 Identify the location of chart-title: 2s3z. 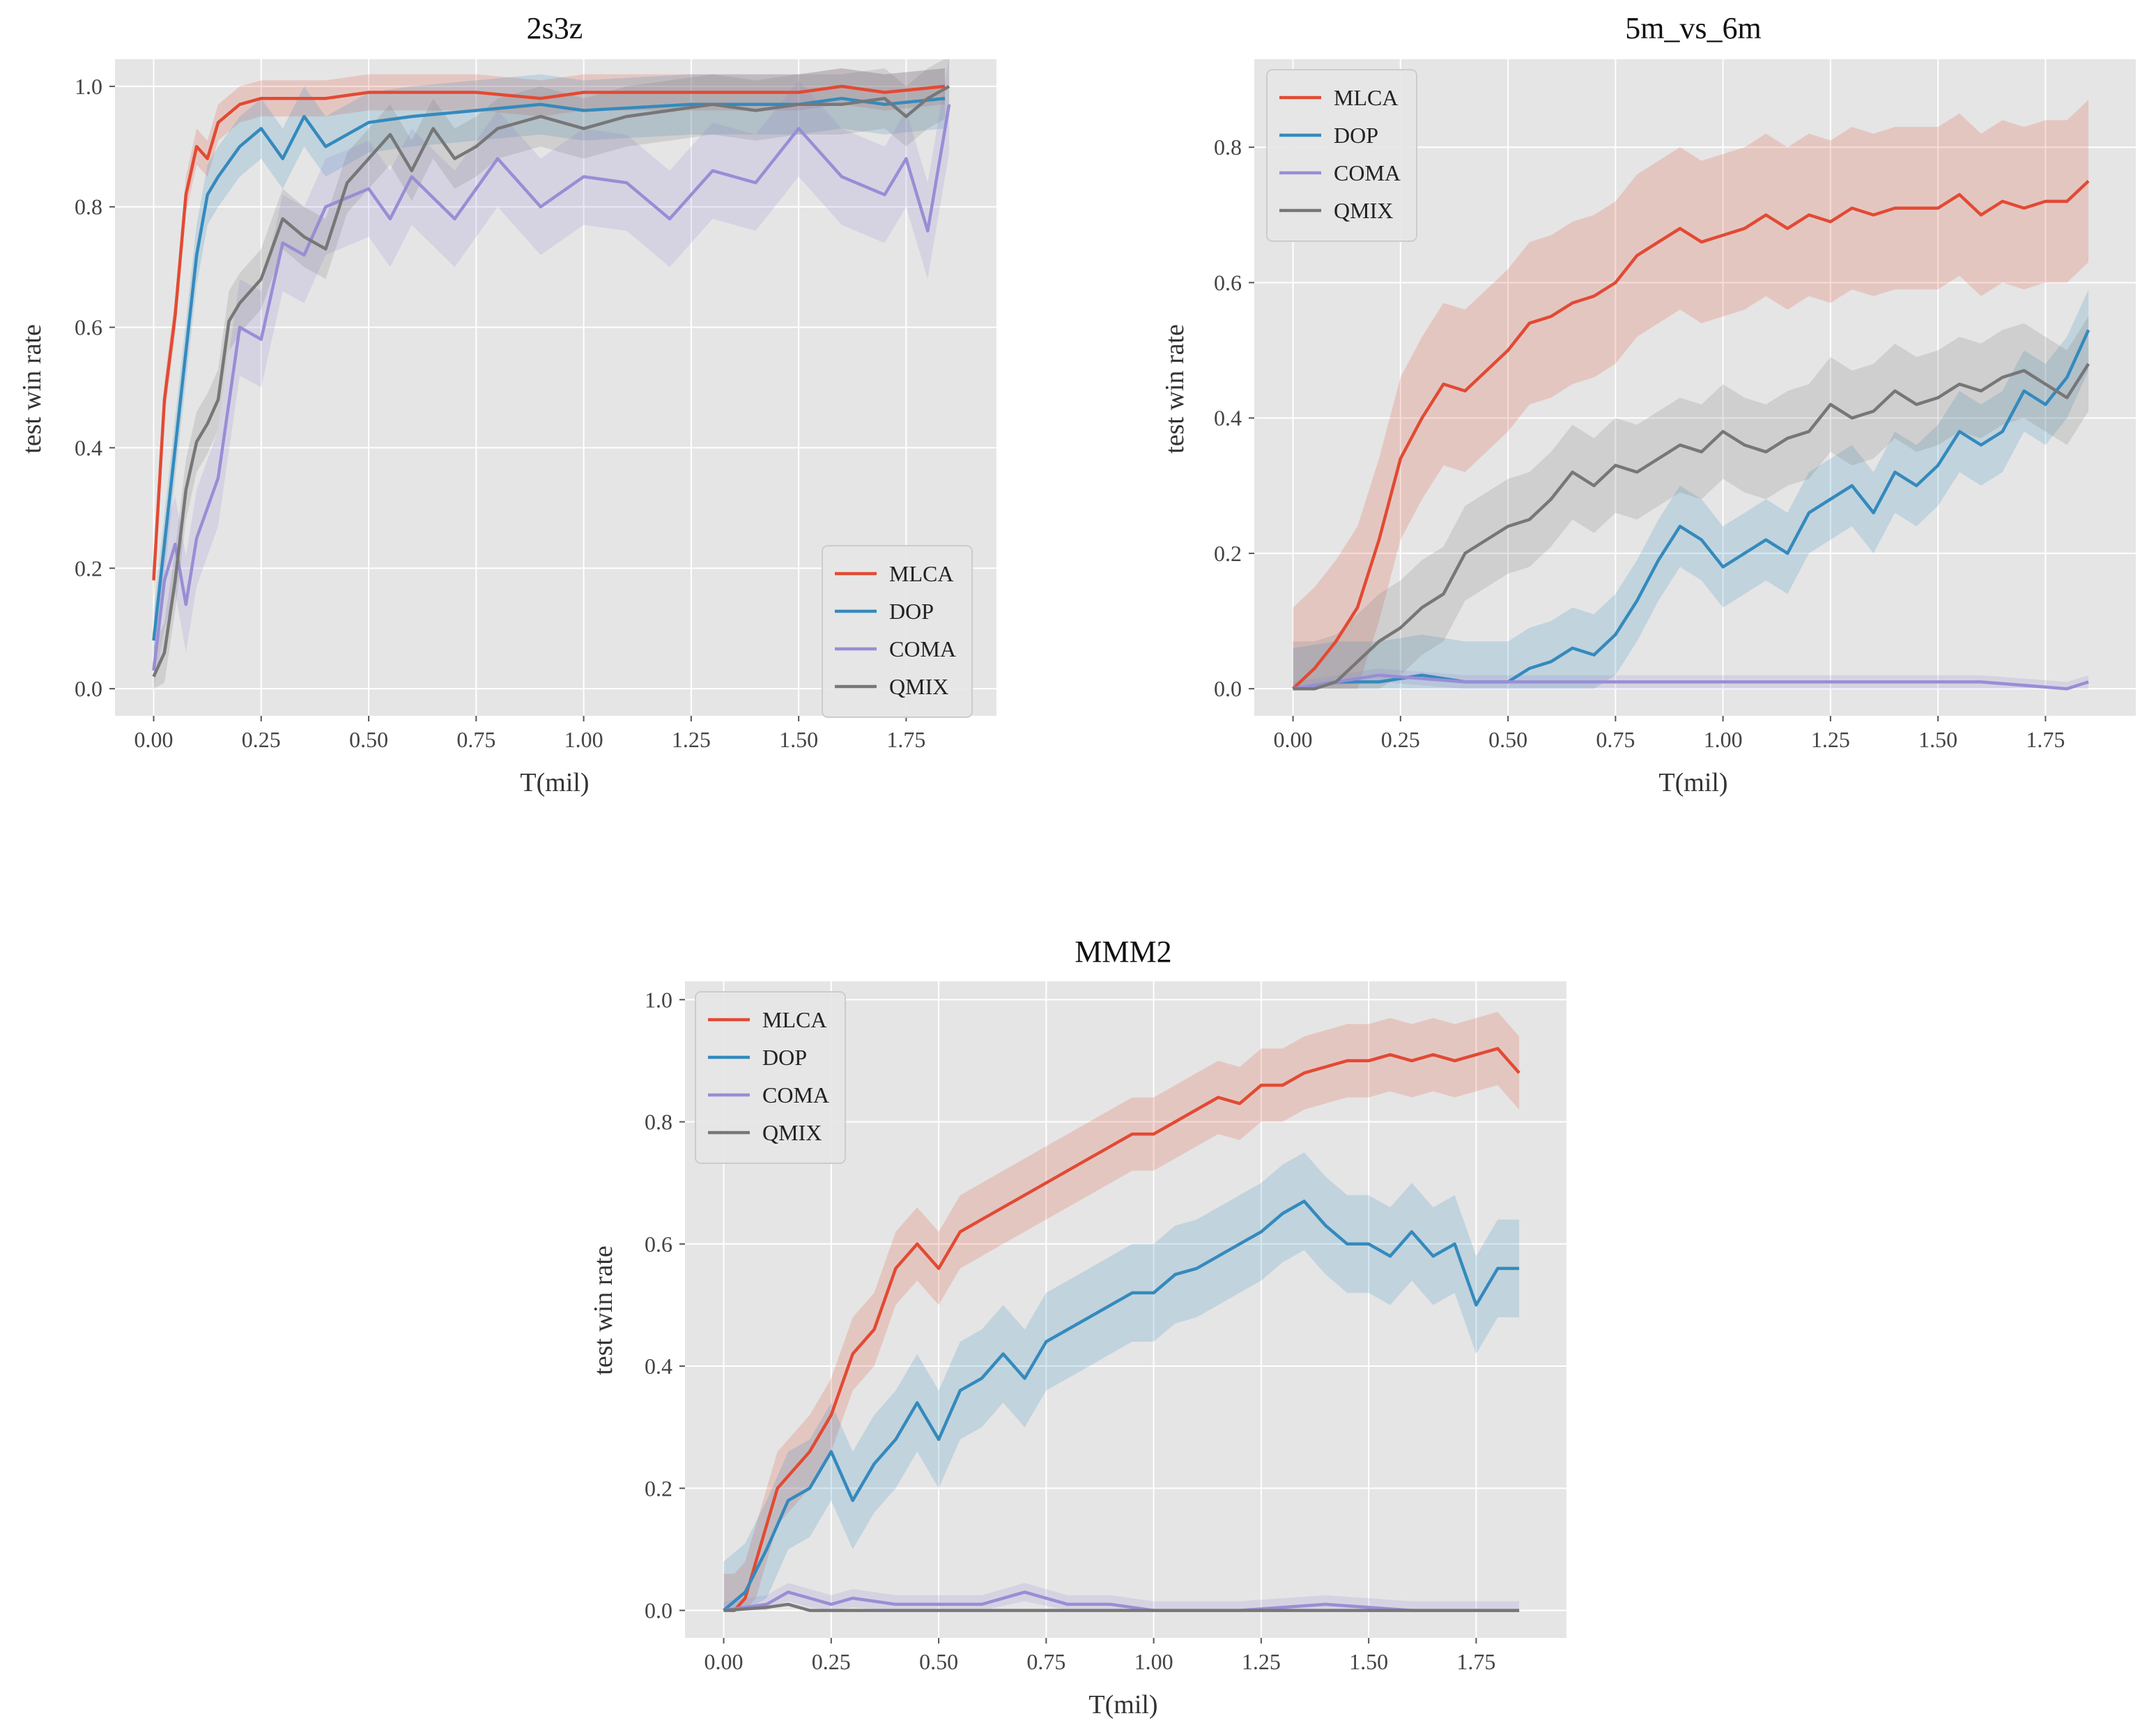
(555, 28).